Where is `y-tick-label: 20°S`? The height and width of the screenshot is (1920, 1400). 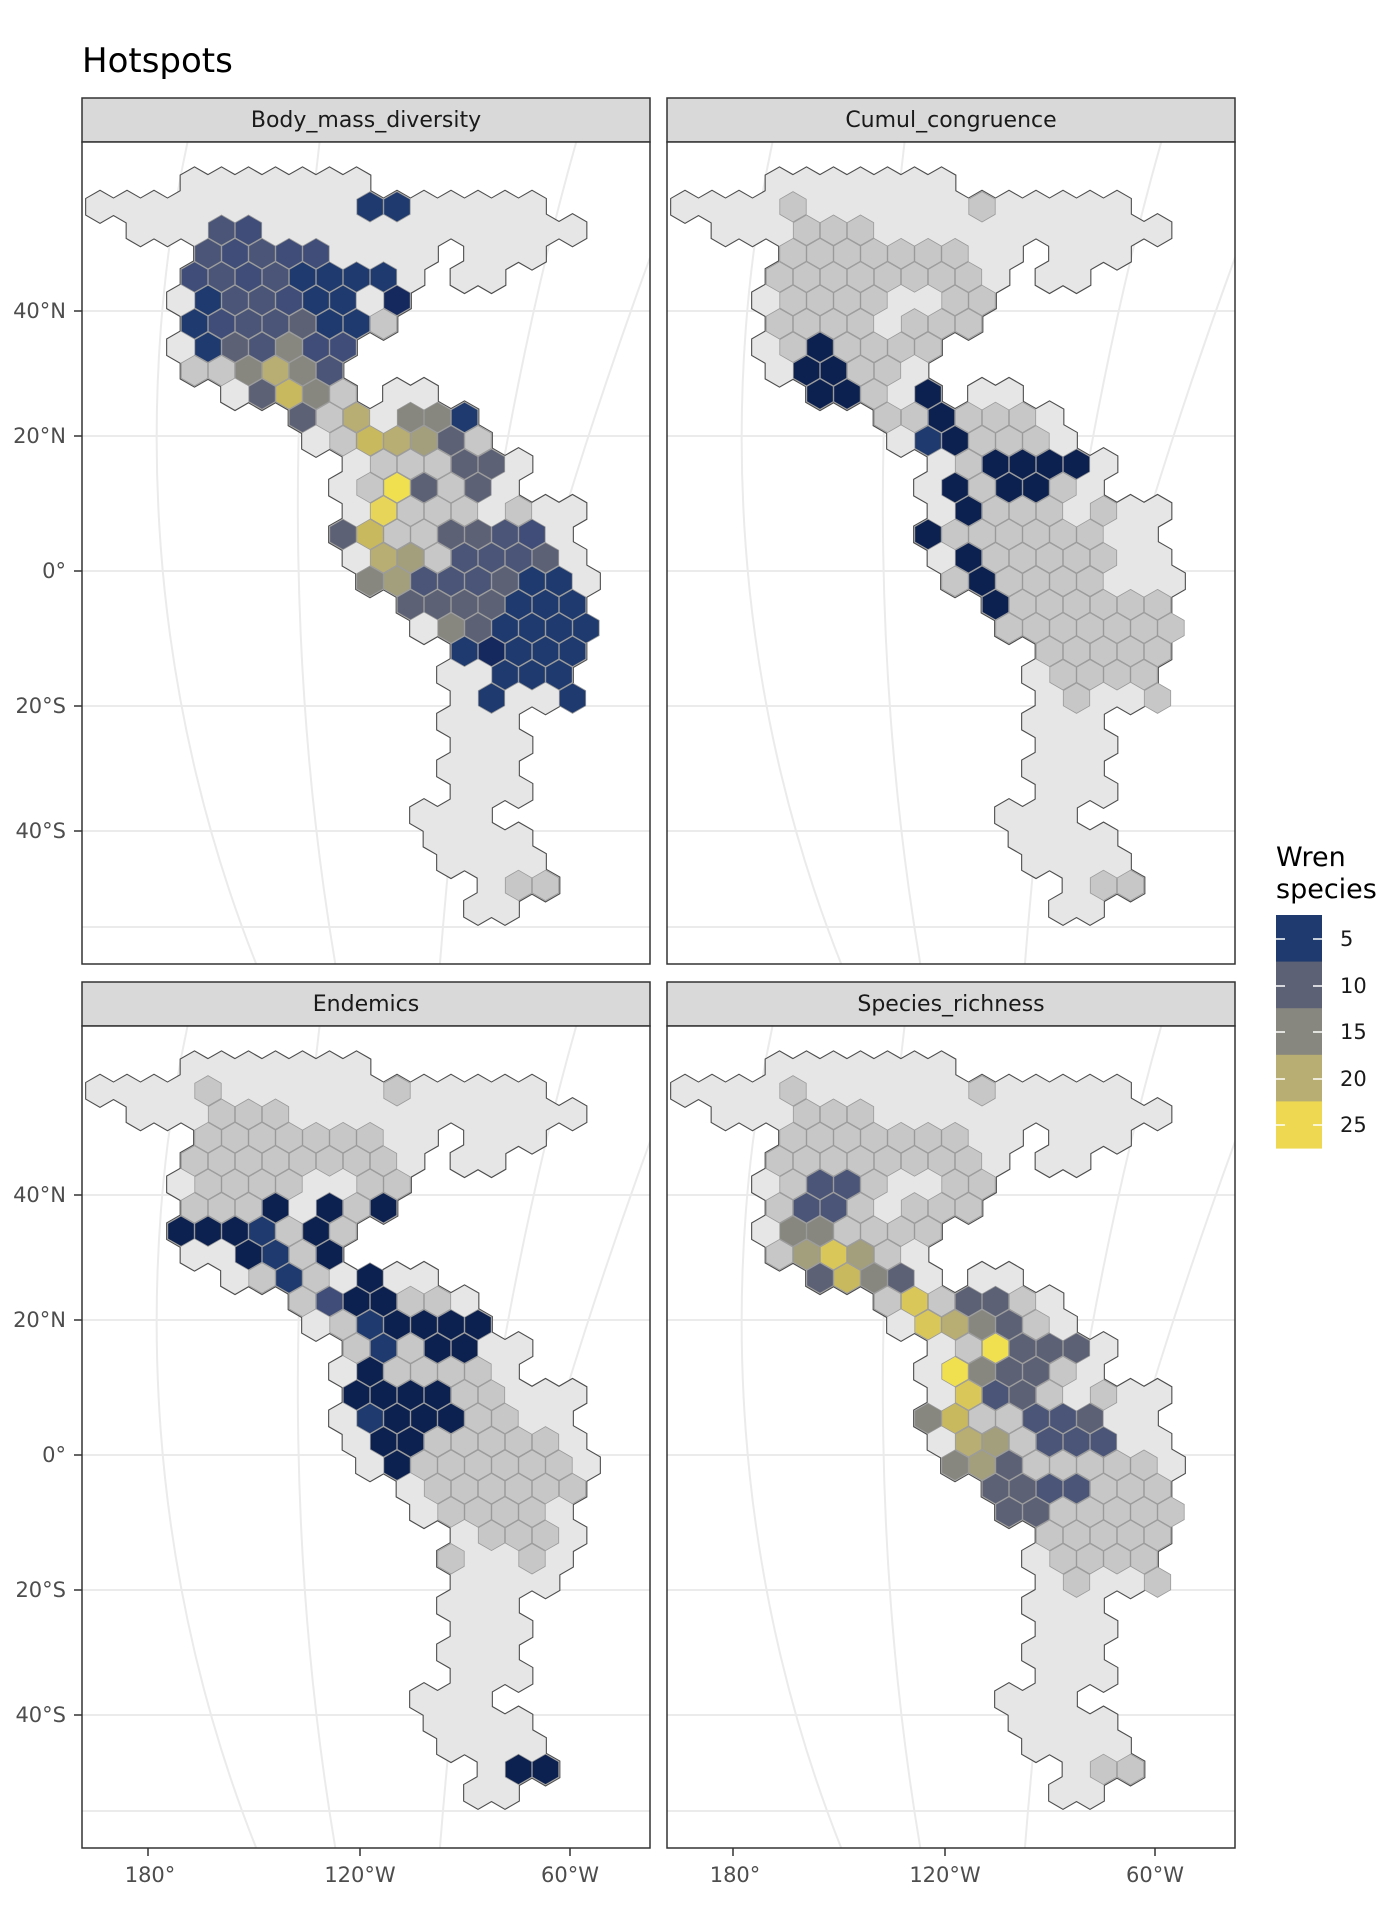
y-tick-label: 20°S is located at coordinates (40, 1590).